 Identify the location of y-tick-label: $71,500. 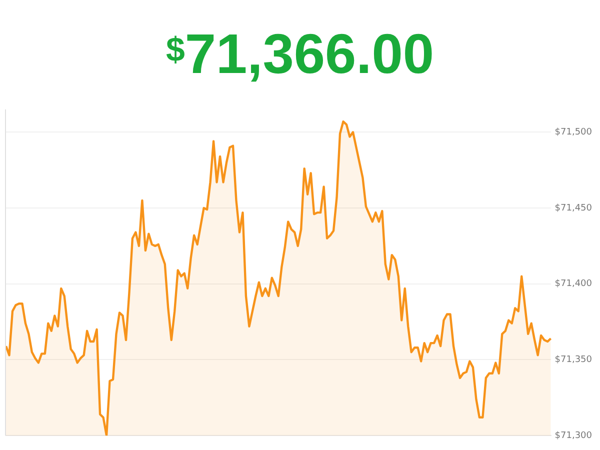
(573, 133).